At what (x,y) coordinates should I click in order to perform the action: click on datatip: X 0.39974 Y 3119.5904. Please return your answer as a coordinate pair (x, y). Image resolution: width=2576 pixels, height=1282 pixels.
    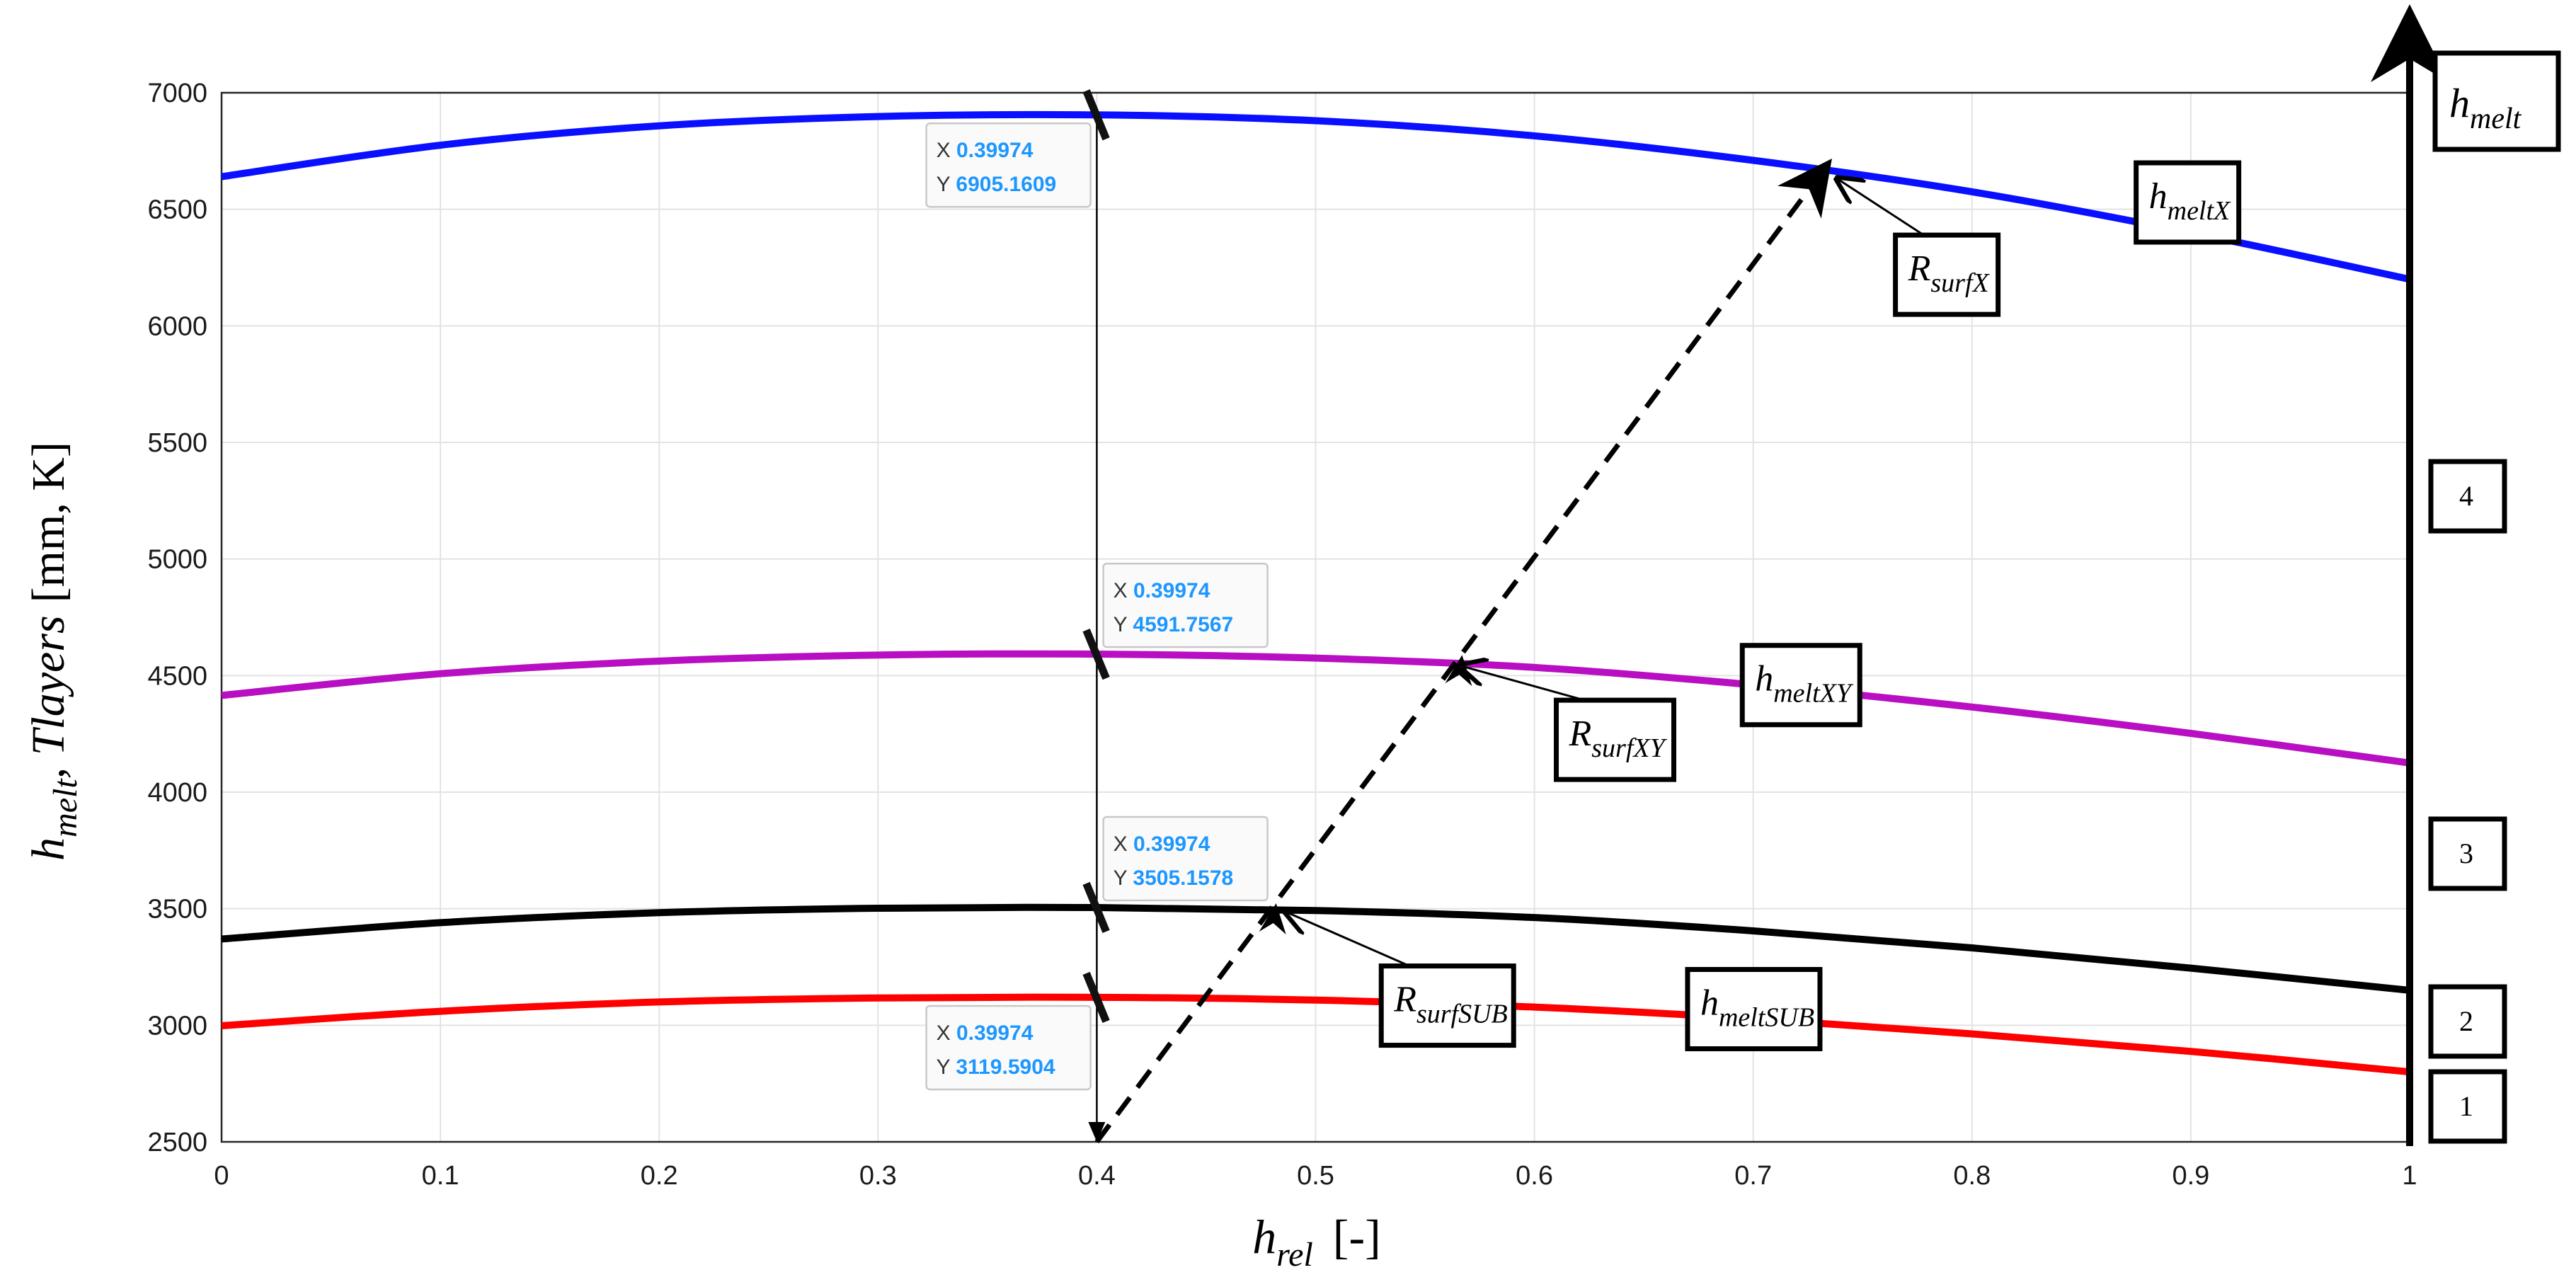
    Looking at the image, I should click on (1008, 1048).